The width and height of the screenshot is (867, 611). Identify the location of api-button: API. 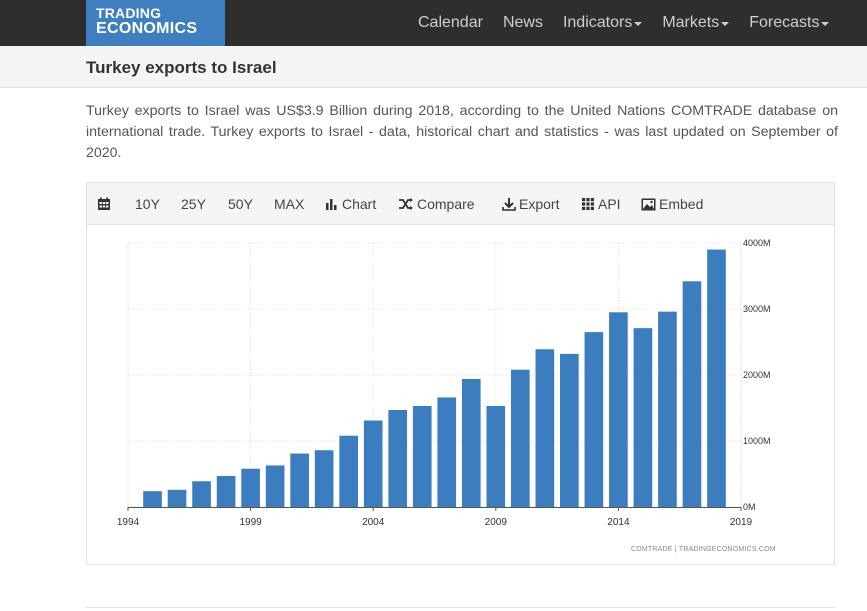
(601, 204).